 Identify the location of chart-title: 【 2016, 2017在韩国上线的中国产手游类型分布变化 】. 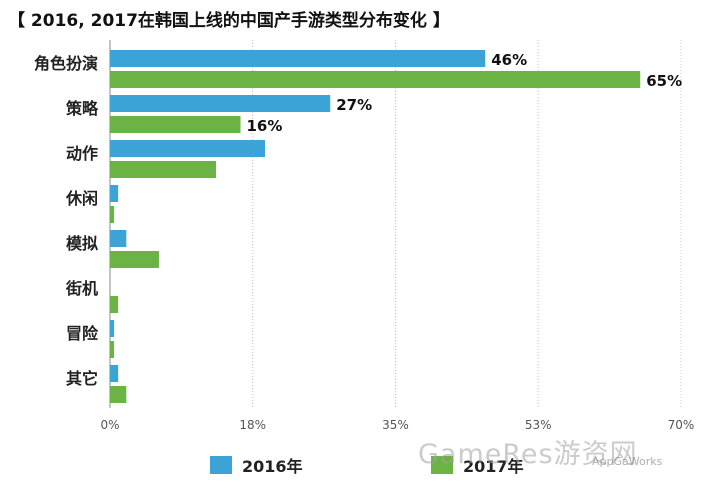
(229, 21).